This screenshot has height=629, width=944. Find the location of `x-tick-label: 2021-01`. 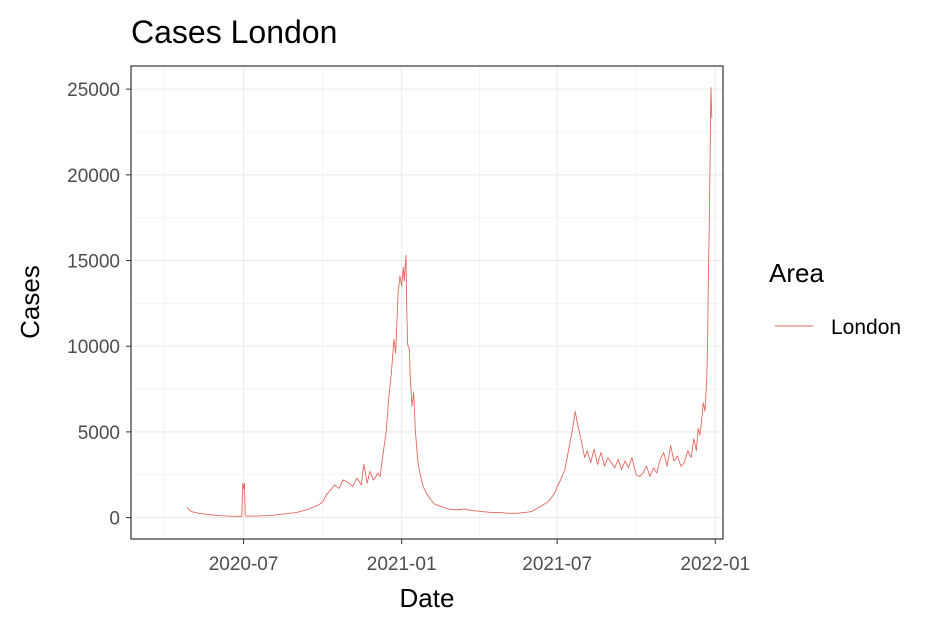

x-tick-label: 2021-01 is located at coordinates (402, 564).